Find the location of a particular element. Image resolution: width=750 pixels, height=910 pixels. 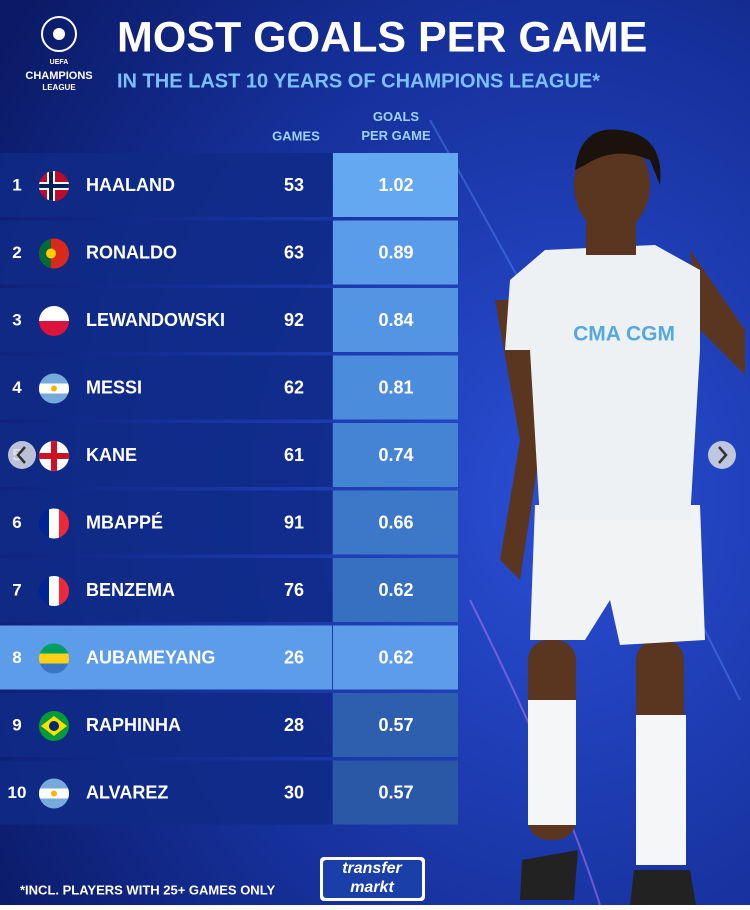

player-name: RONALDO is located at coordinates (131, 252).